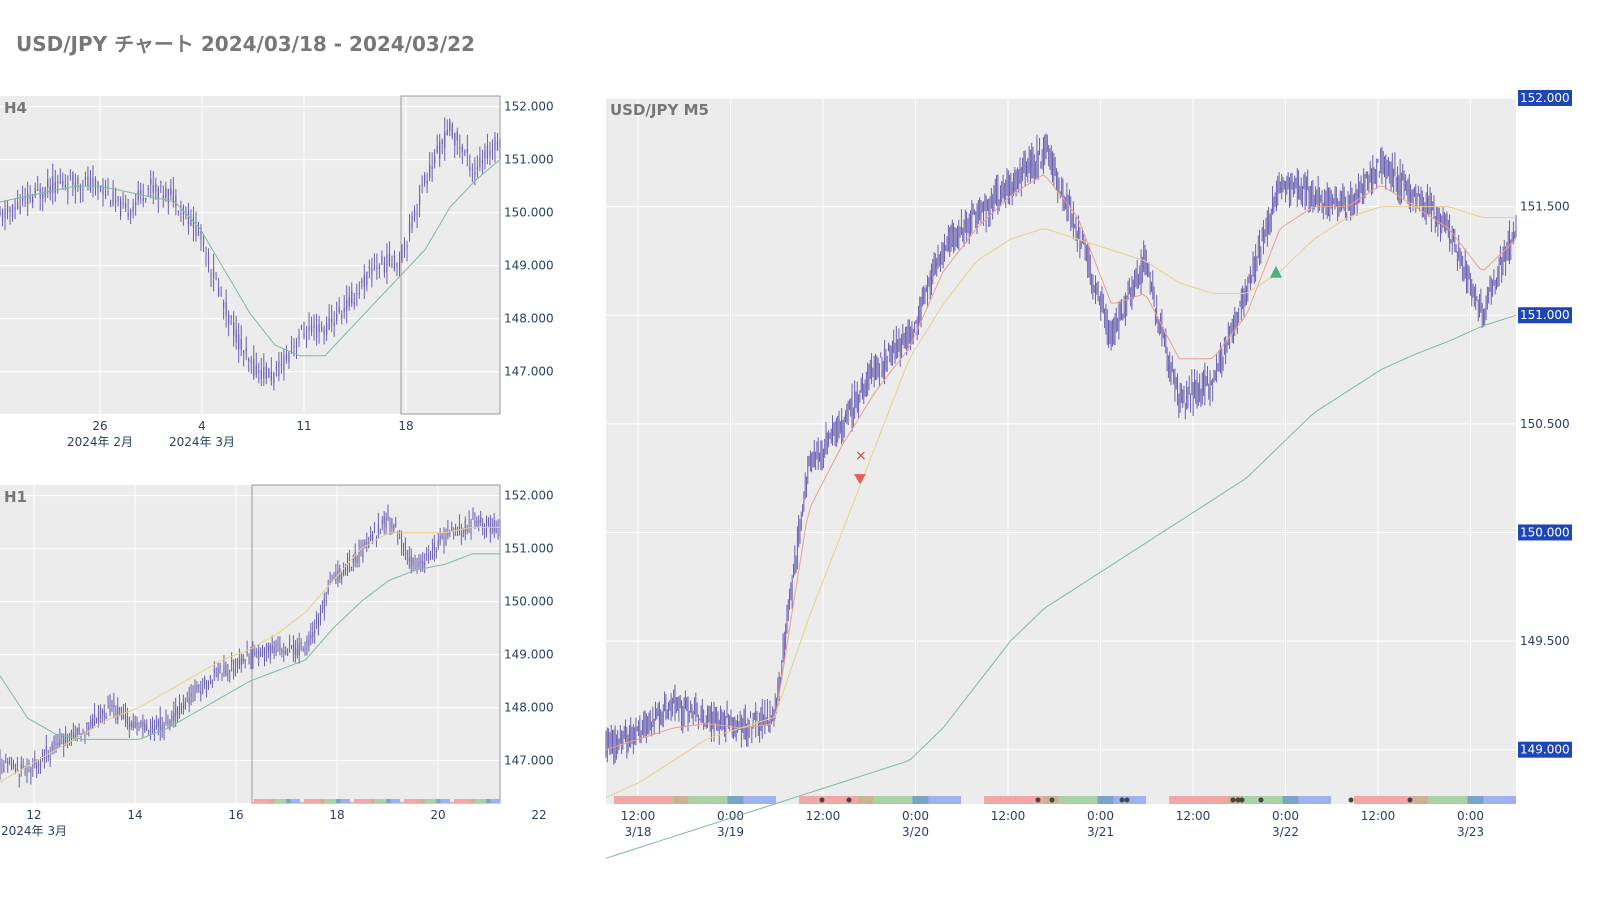 The height and width of the screenshot is (900, 1600). What do you see at coordinates (250, 654) in the screenshot?
I see `ma-line-ma_mid` at bounding box center [250, 654].